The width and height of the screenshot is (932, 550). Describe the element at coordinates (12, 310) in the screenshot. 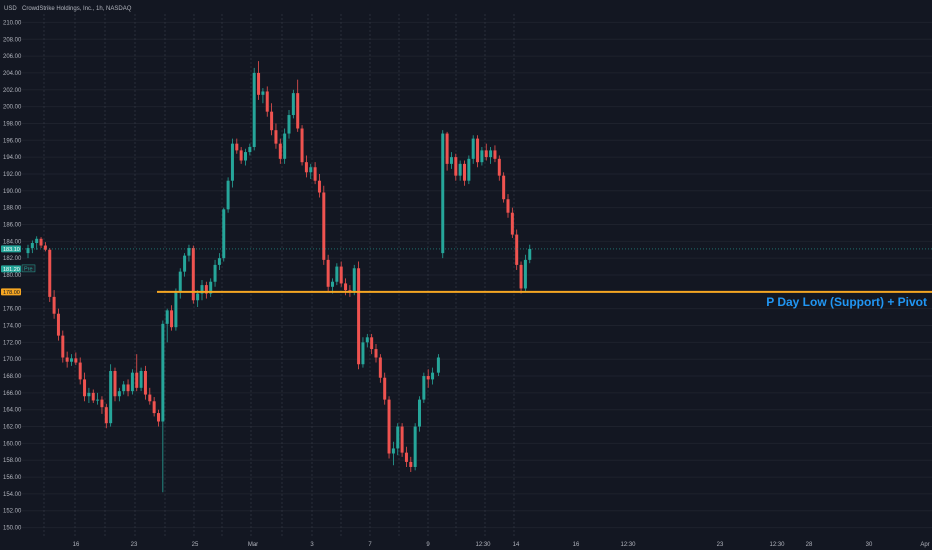

I see `y-tick-label: 176.00` at that location.